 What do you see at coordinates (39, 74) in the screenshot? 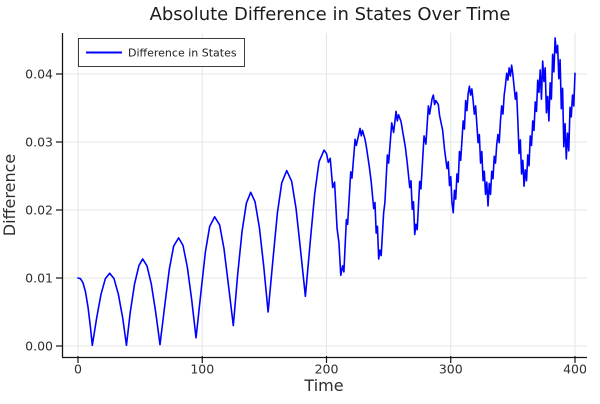
I see `y-tick-label: 0.04` at bounding box center [39, 74].